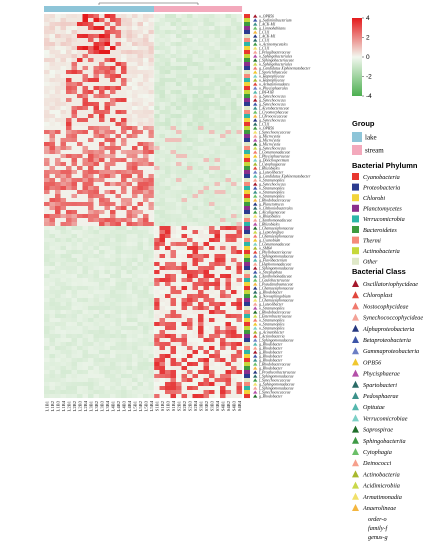 This screenshot has height=550, width=435. Describe the element at coordinates (140, 405) in the screenshot. I see `column-label: L5B2` at that location.